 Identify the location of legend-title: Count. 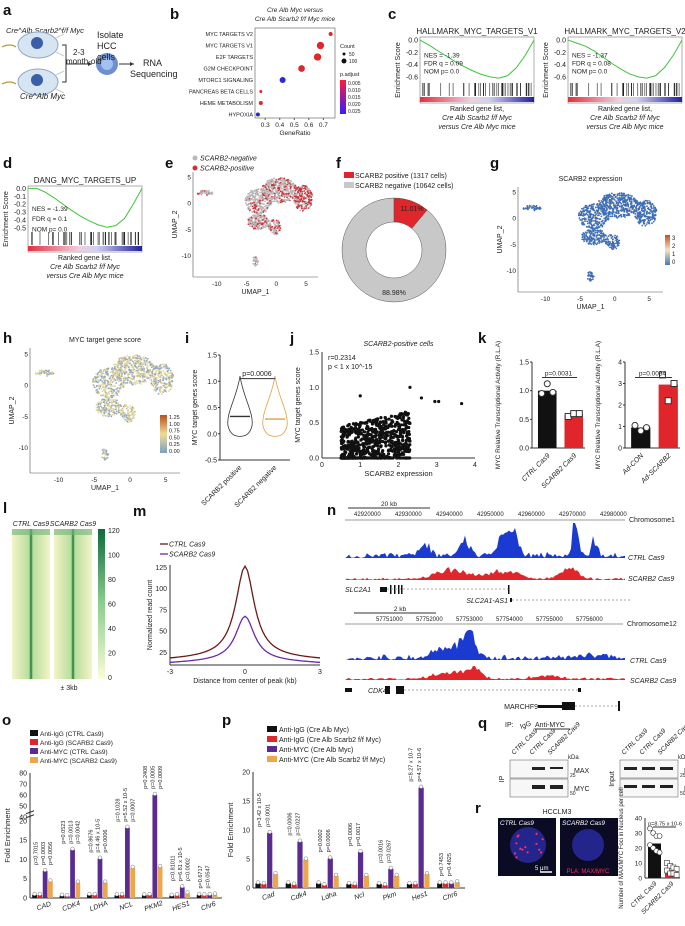
(347, 47).